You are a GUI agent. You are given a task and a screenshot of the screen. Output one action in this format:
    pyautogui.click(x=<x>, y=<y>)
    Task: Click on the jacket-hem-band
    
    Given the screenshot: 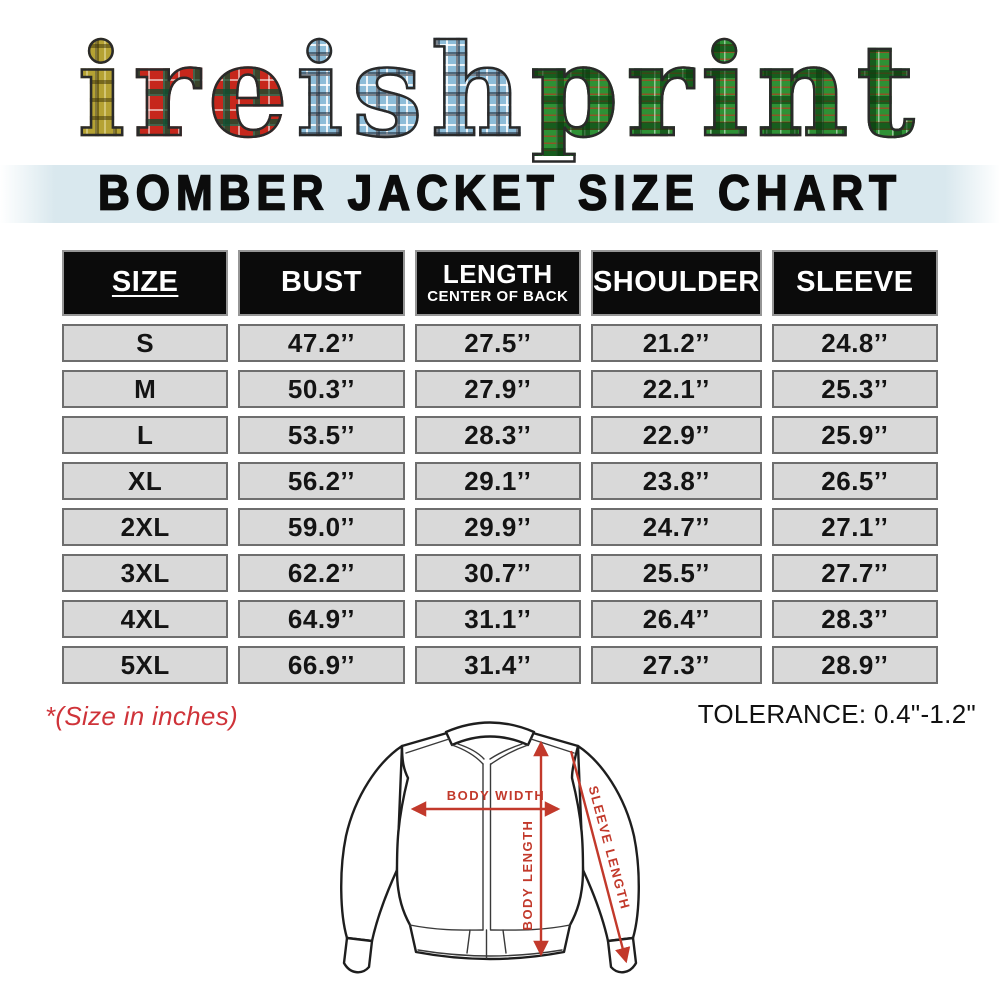 What is the action you would take?
    pyautogui.click(x=490, y=940)
    